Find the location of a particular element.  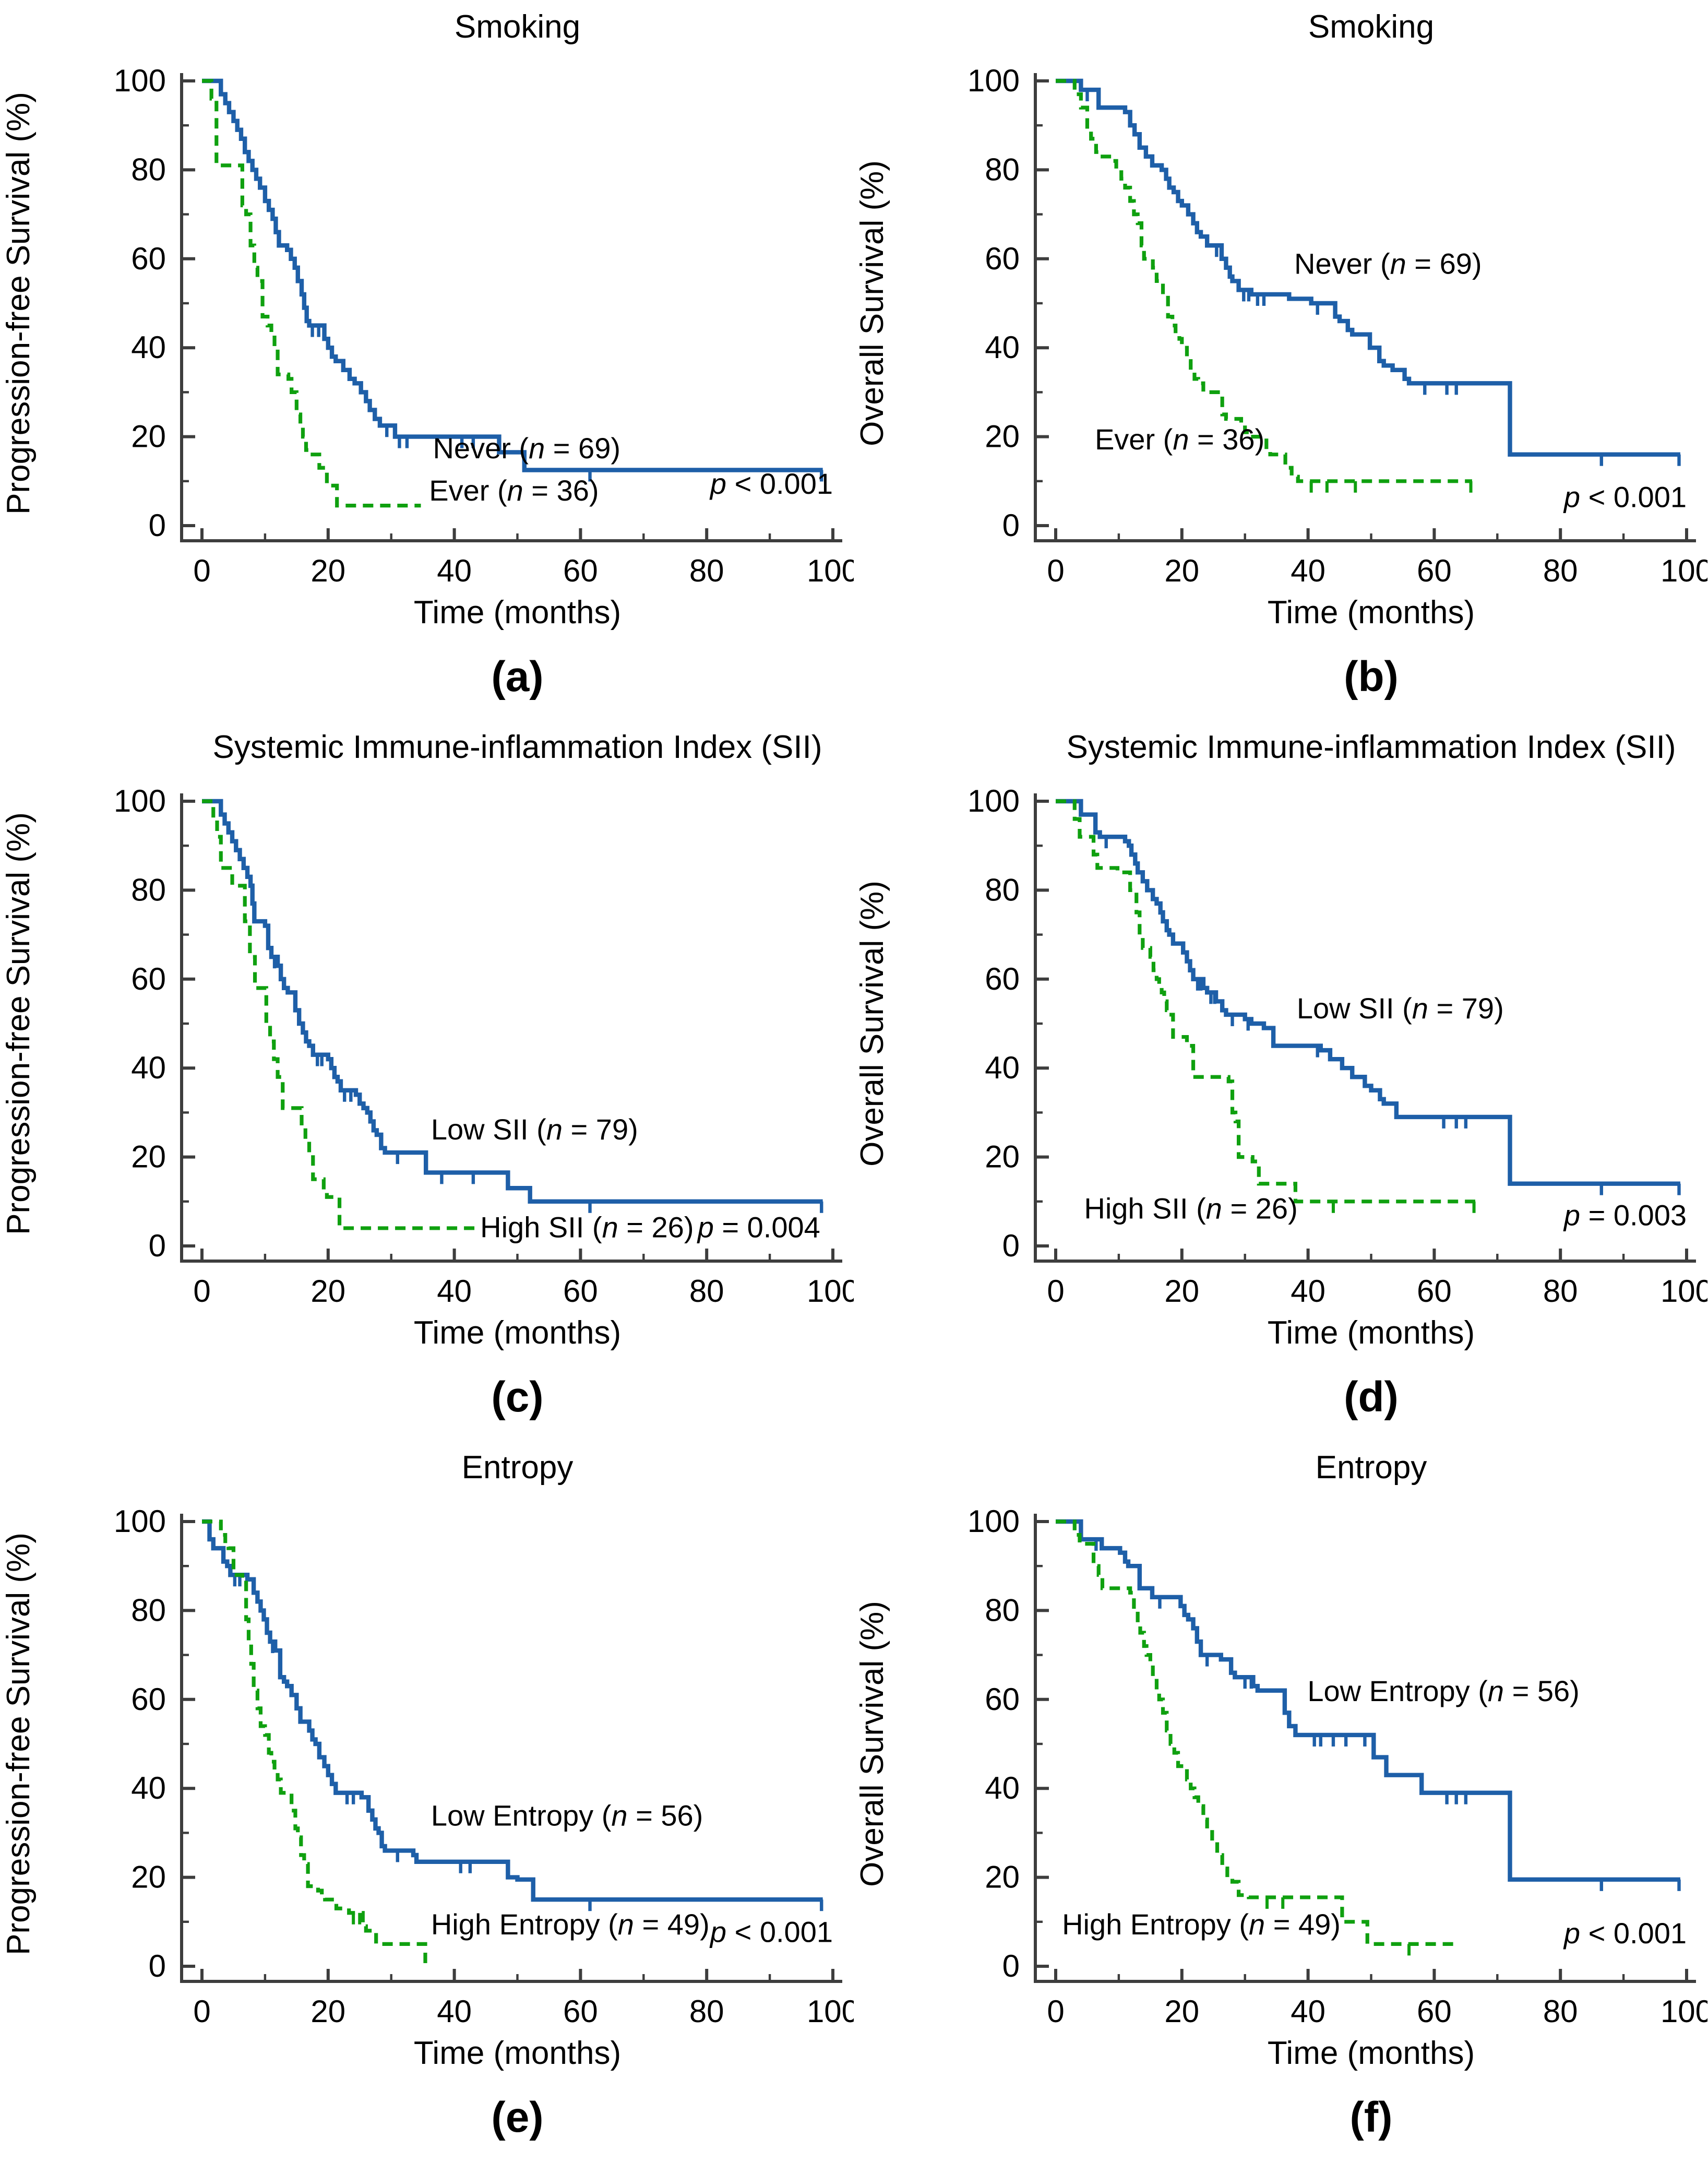

panel-title: Smoking is located at coordinates (1371, 27).